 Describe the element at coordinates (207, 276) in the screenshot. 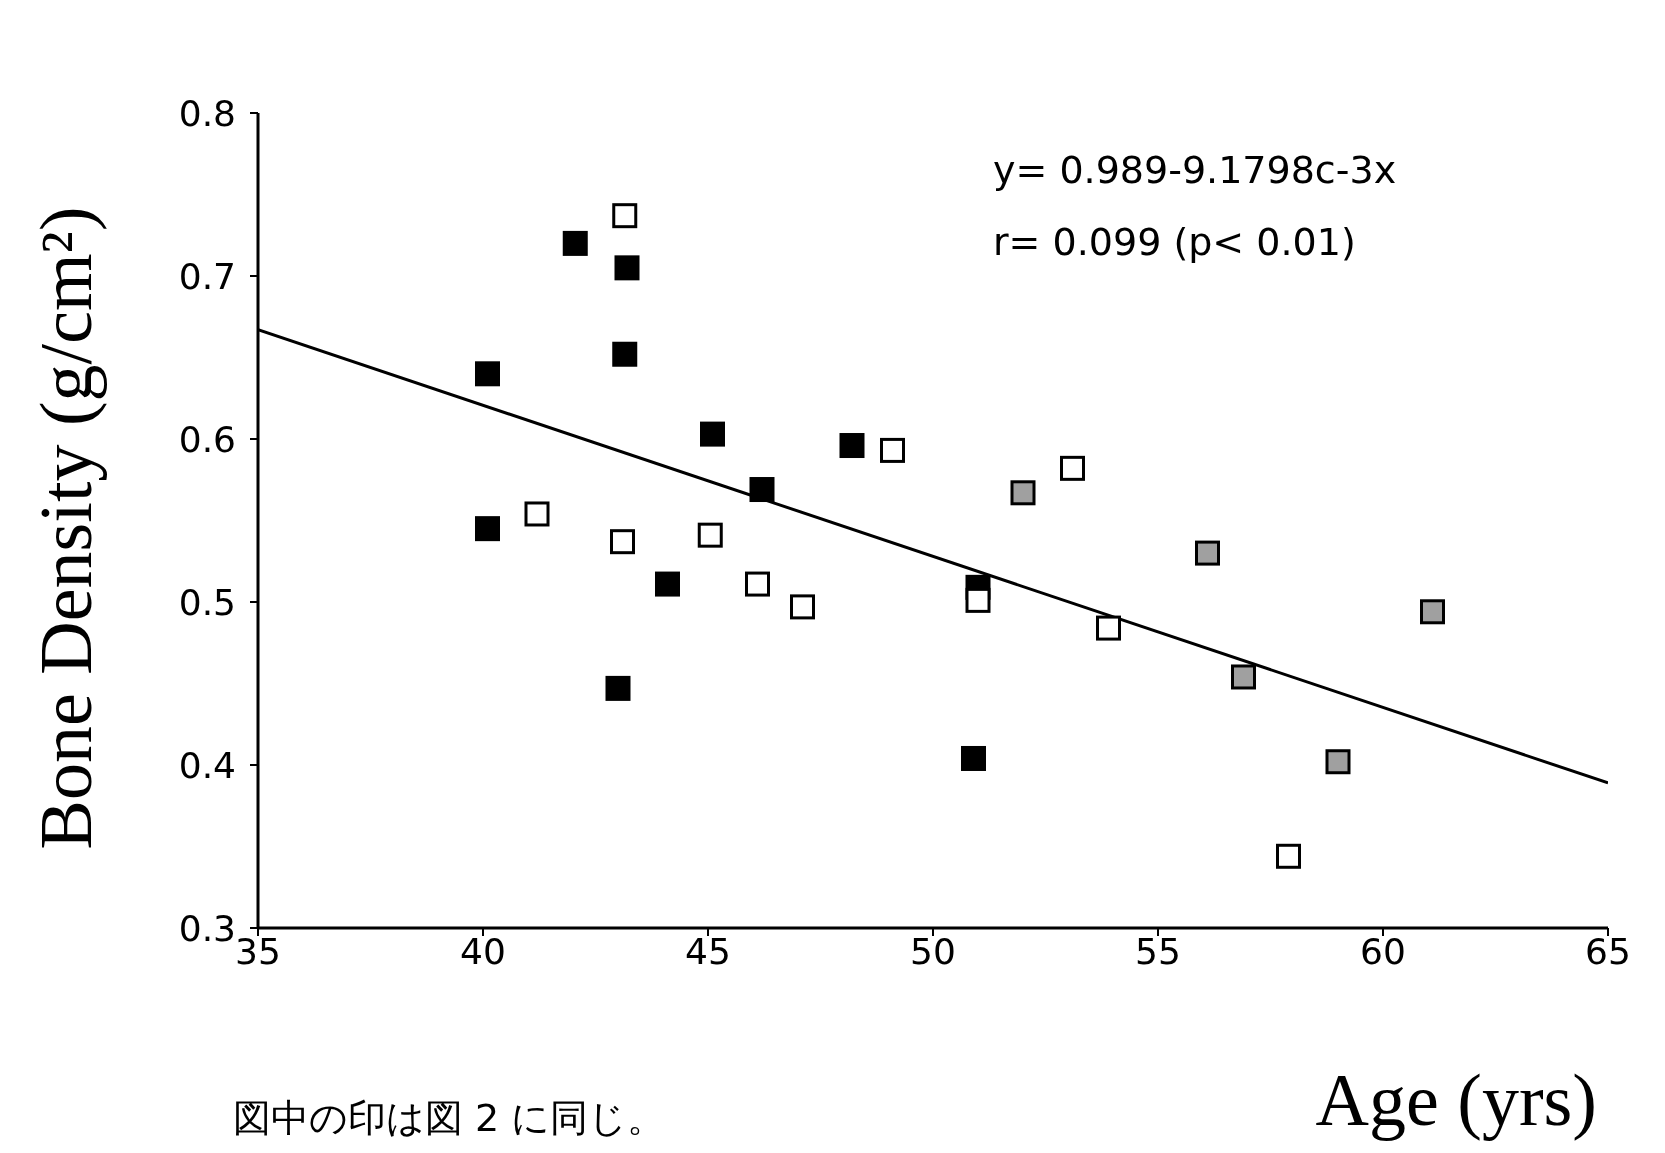

I see `y-tick-label: 0.7` at that location.